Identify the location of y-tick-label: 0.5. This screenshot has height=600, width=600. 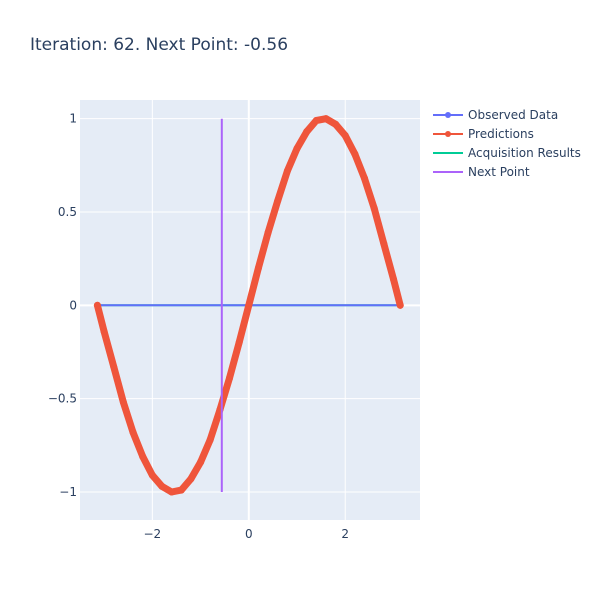
(67, 212).